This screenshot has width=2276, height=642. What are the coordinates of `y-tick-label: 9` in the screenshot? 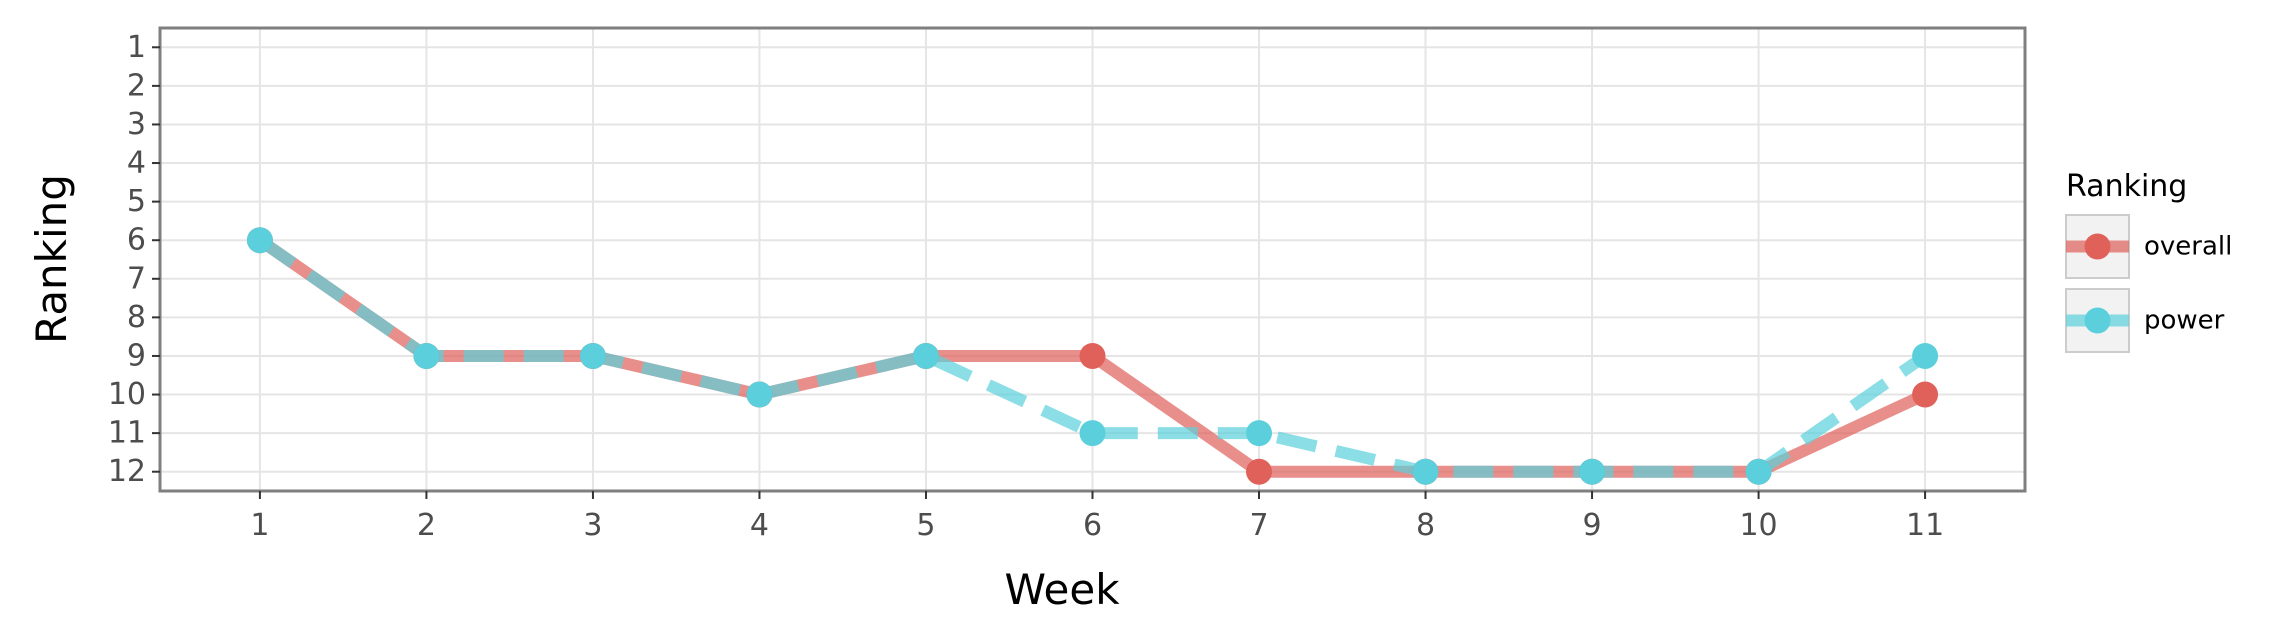 It's located at (136, 355).